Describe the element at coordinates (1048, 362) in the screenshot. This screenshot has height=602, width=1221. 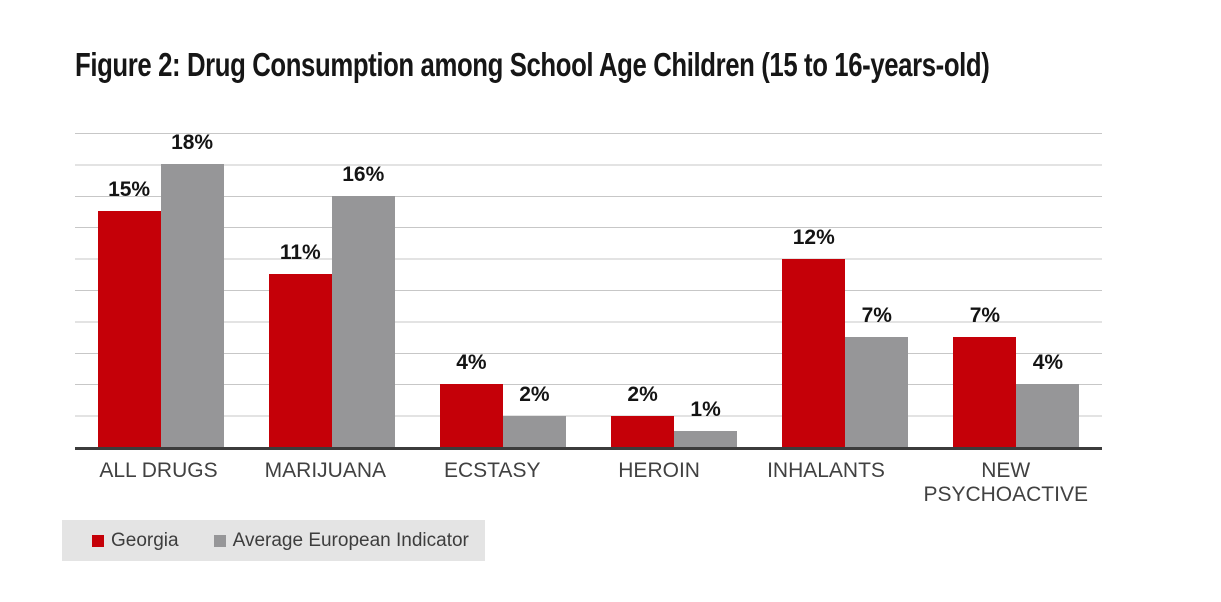
I see `value-label-average-european-indicator-new-psychoactive: 4%` at that location.